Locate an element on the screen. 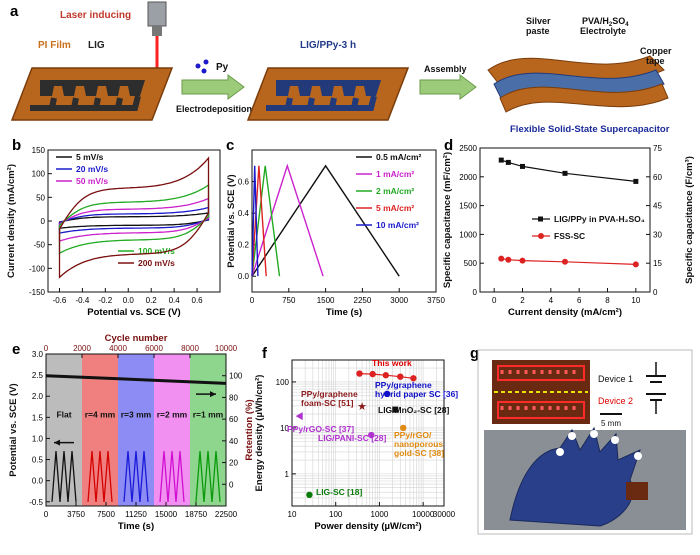  legend-label: 5 mV/s is located at coordinates (90, 157).